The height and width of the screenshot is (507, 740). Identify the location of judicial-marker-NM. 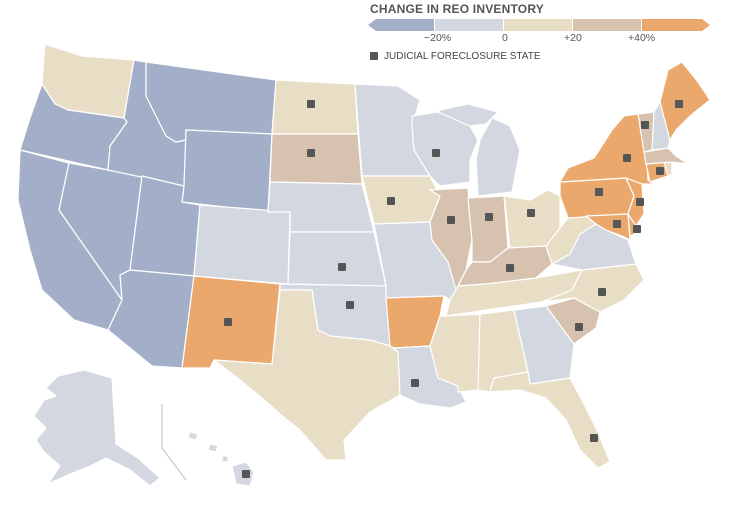
(228, 322).